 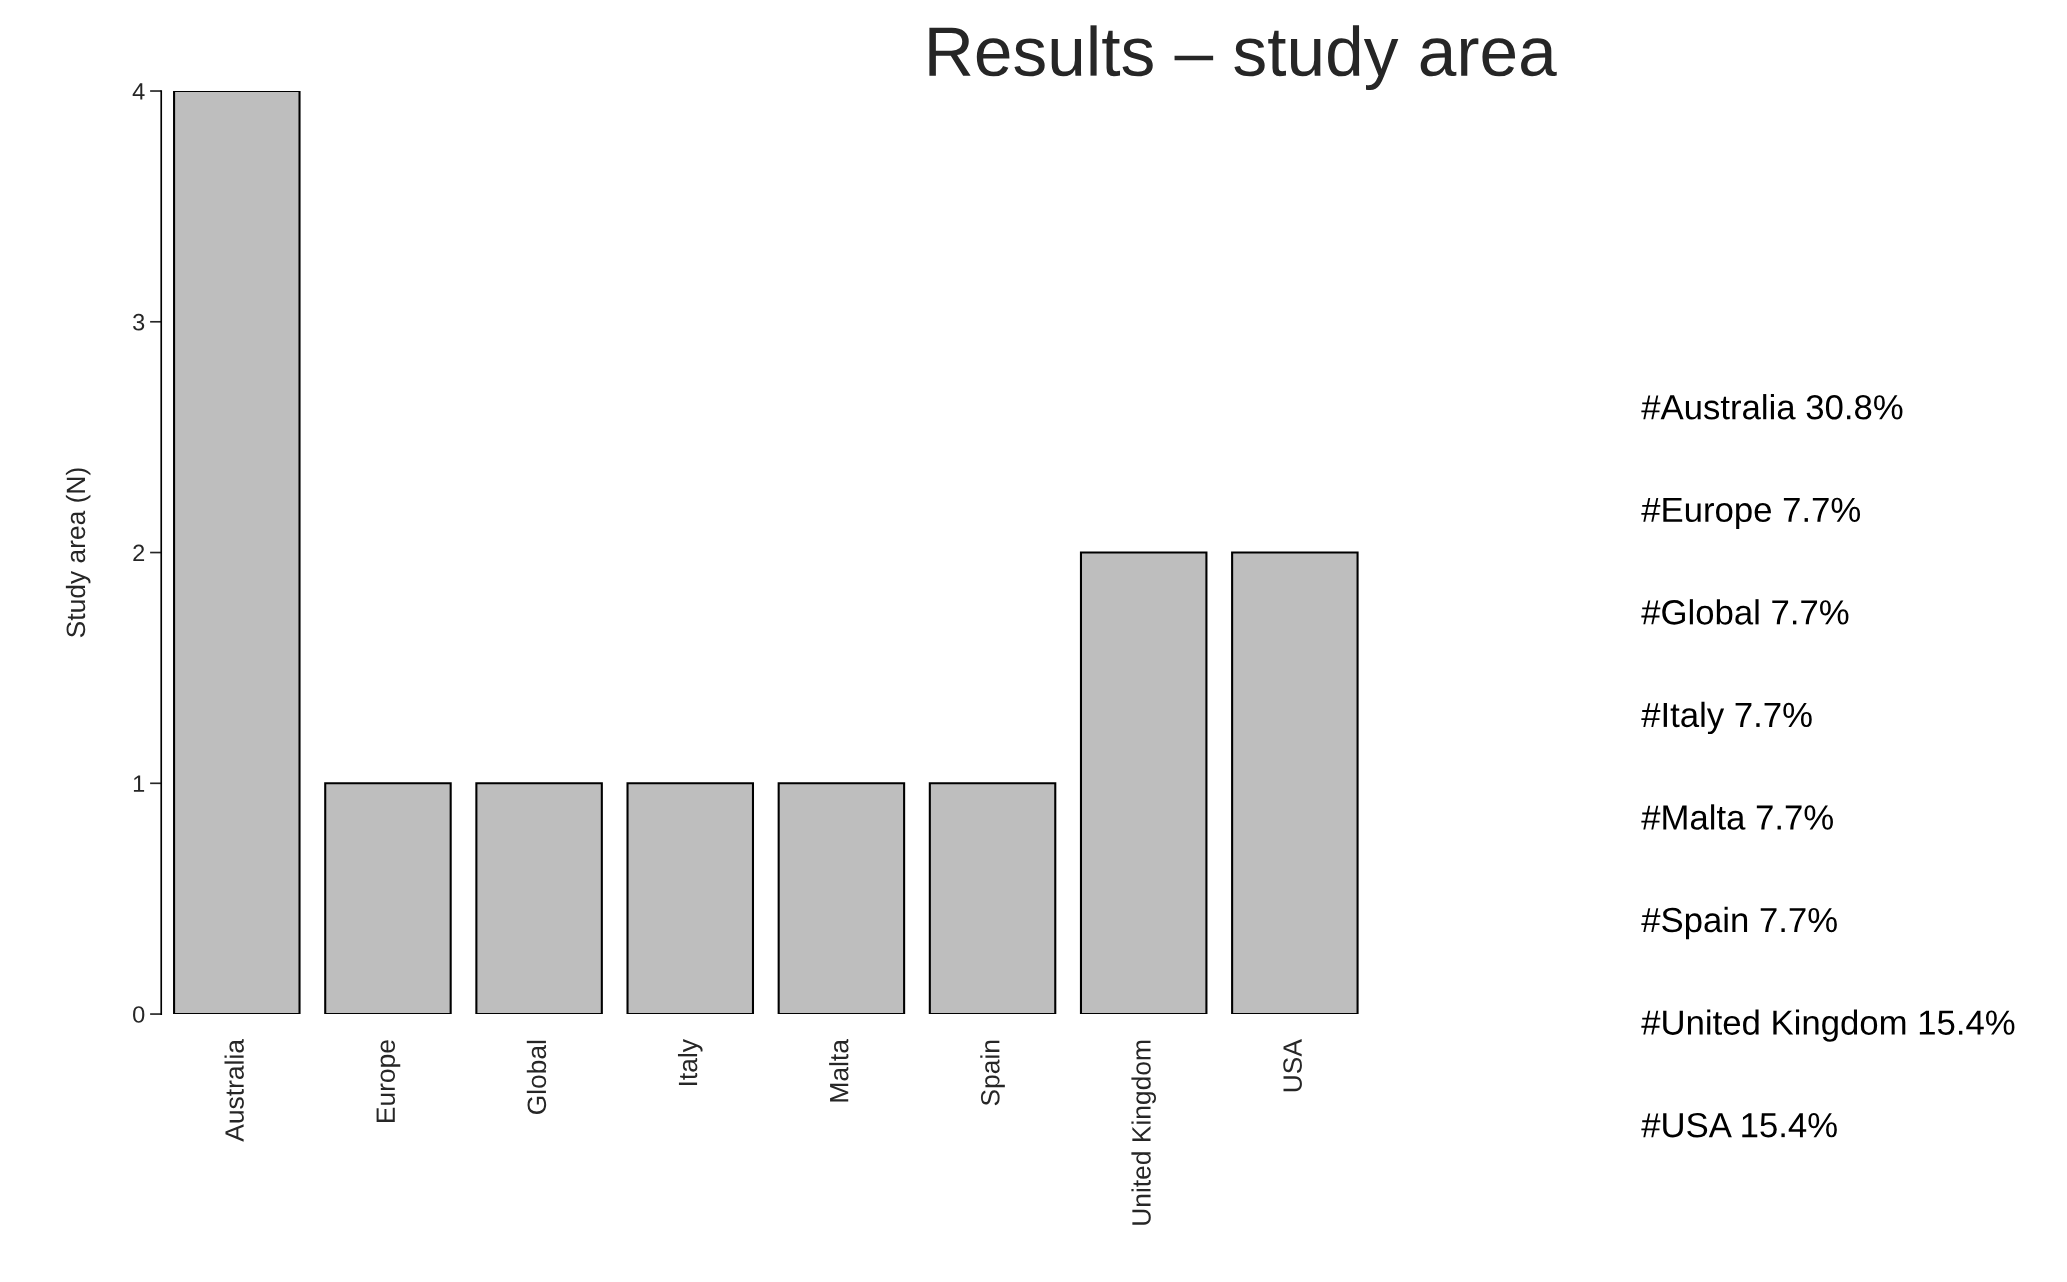 What do you see at coordinates (139, 1014) in the screenshot?
I see `y-tick-label: 0` at bounding box center [139, 1014].